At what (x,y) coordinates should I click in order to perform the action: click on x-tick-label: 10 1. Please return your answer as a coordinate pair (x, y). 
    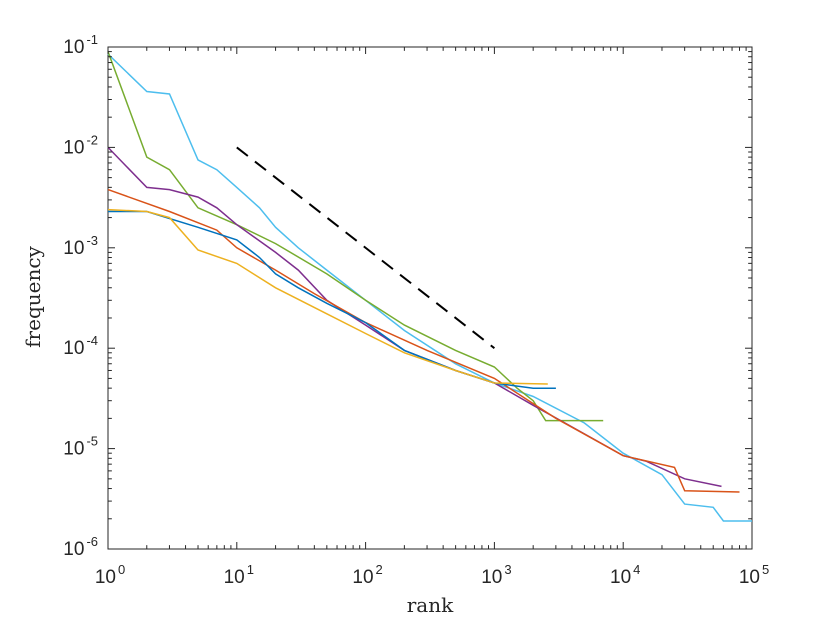
    Looking at the image, I should click on (239, 575).